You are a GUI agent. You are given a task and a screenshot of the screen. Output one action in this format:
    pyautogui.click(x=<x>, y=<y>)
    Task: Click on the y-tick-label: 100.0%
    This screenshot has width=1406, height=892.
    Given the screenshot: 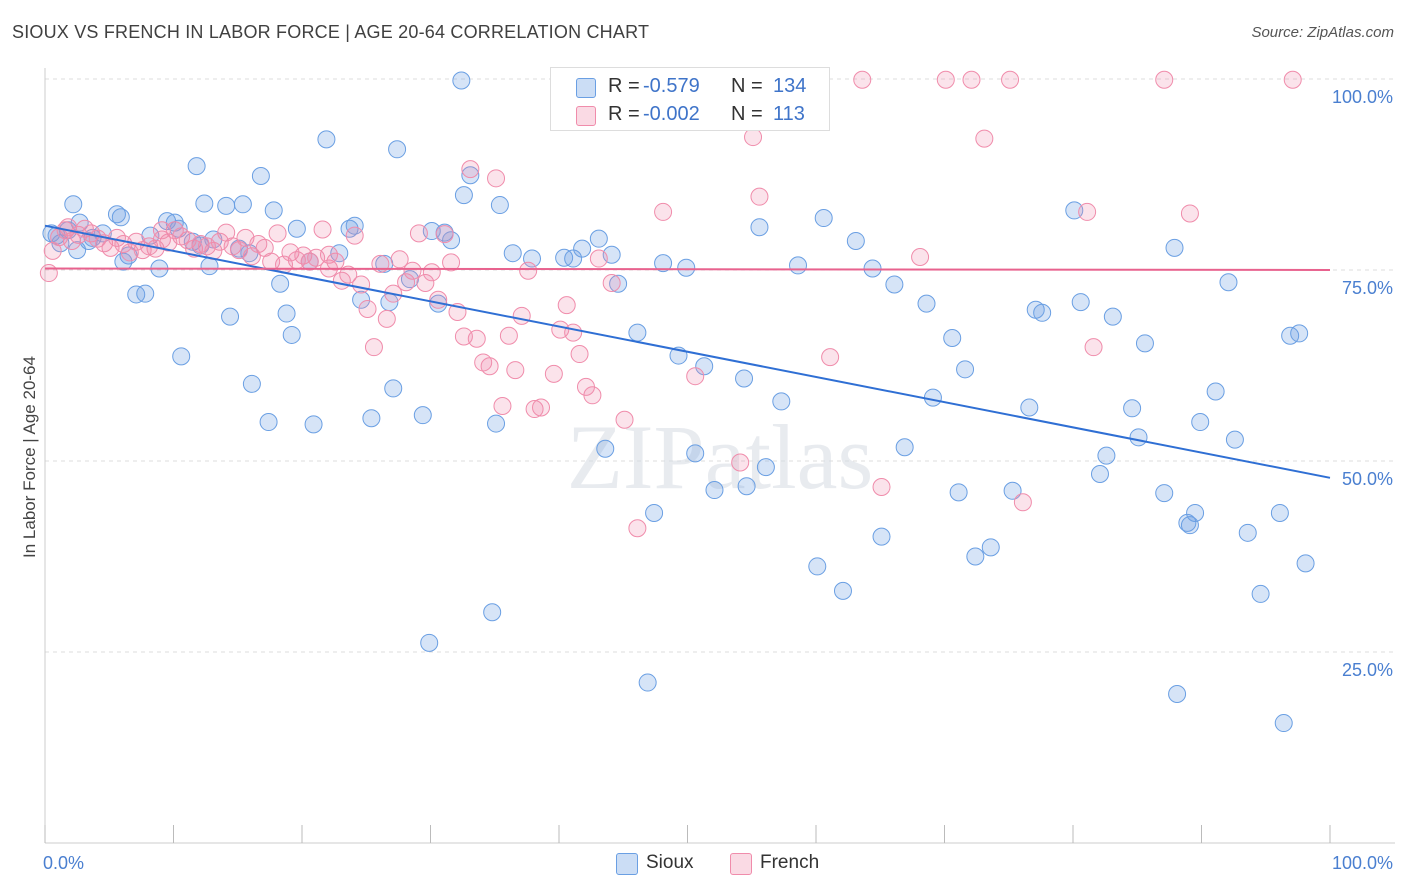 What is the action you would take?
    pyautogui.click(x=1362, y=97)
    